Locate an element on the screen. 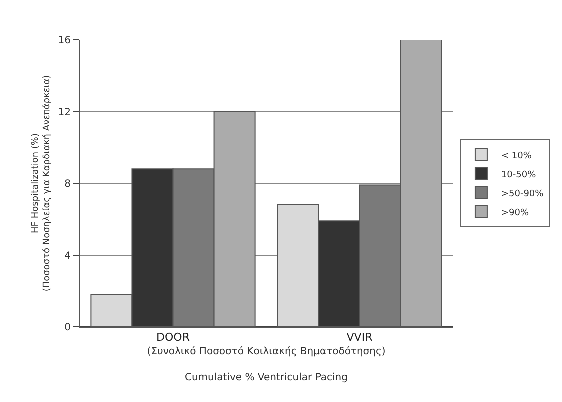  y-tick-label: 4 is located at coordinates (67, 256).